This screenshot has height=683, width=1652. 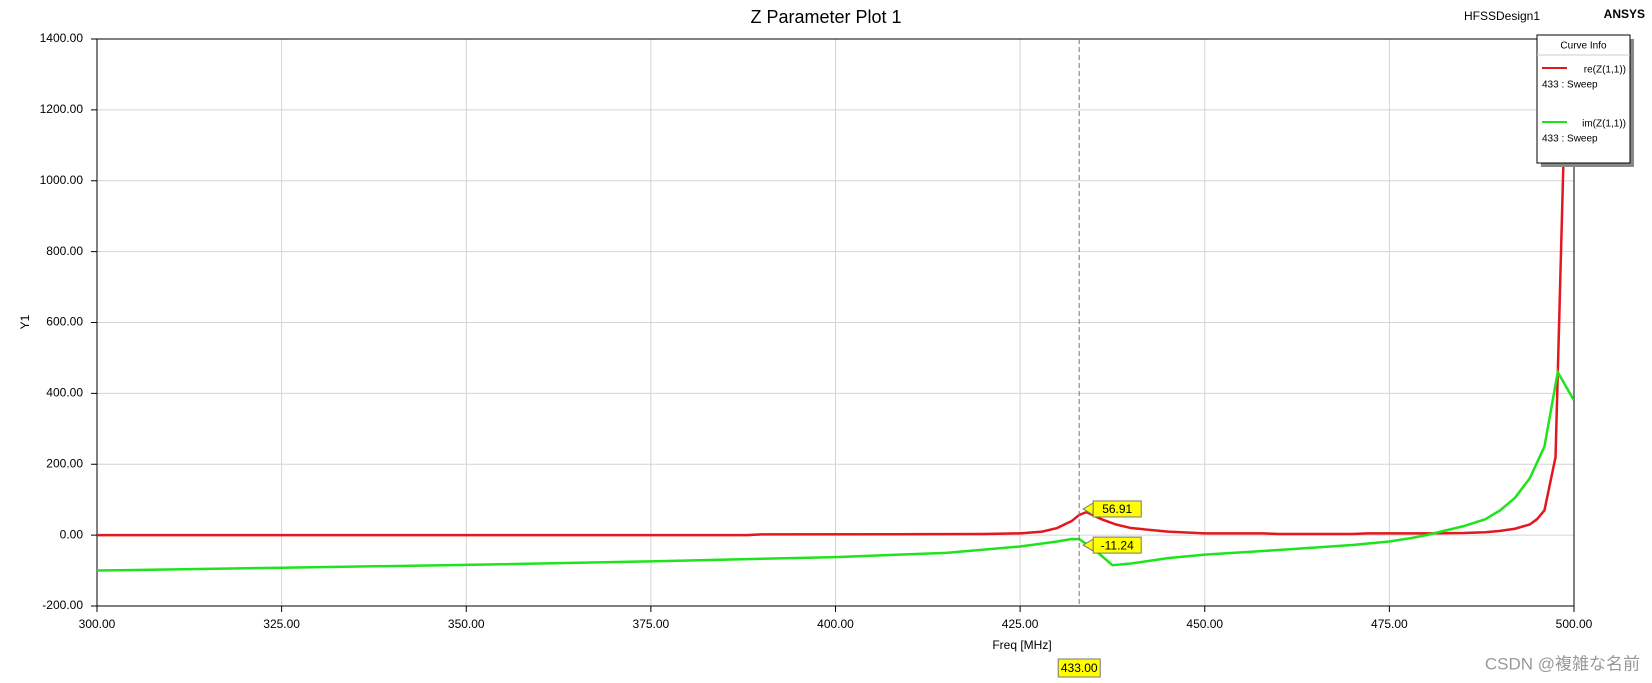 I want to click on design-name: HFSSDesign1, so click(x=1502, y=16).